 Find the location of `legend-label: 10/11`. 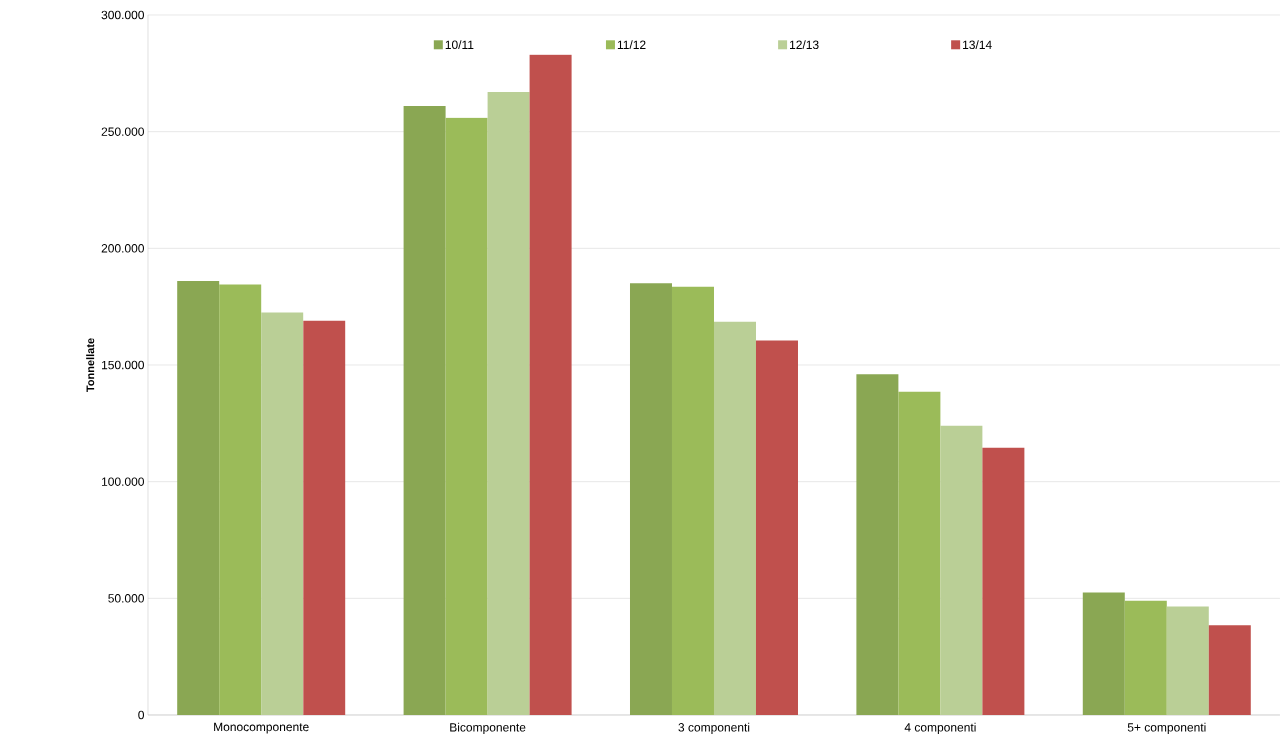

legend-label: 10/11 is located at coordinates (459, 44).